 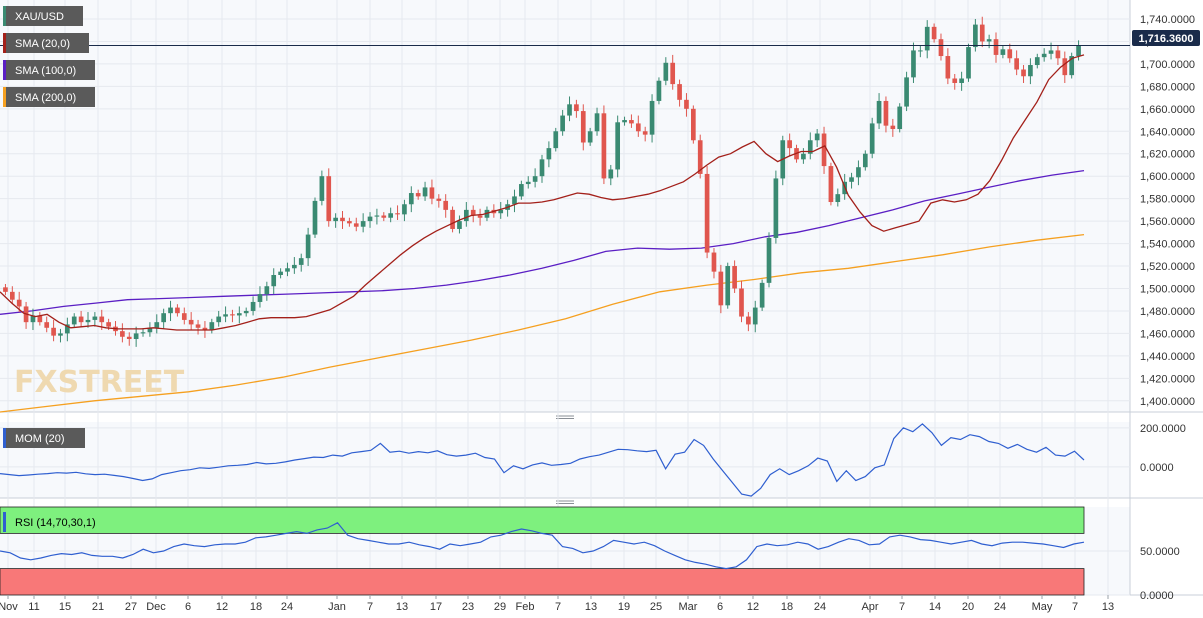 What do you see at coordinates (436, 607) in the screenshot?
I see `x-tick-label: 17` at bounding box center [436, 607].